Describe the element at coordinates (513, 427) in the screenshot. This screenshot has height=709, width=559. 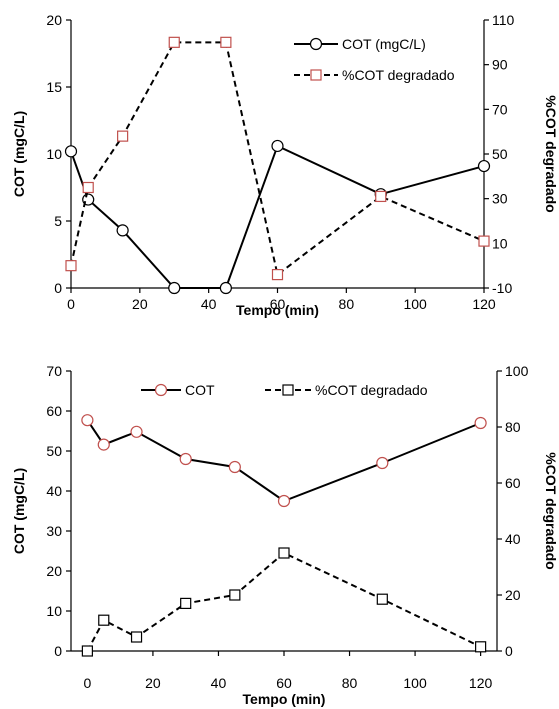
I see `y2-tick-label: 80` at that location.